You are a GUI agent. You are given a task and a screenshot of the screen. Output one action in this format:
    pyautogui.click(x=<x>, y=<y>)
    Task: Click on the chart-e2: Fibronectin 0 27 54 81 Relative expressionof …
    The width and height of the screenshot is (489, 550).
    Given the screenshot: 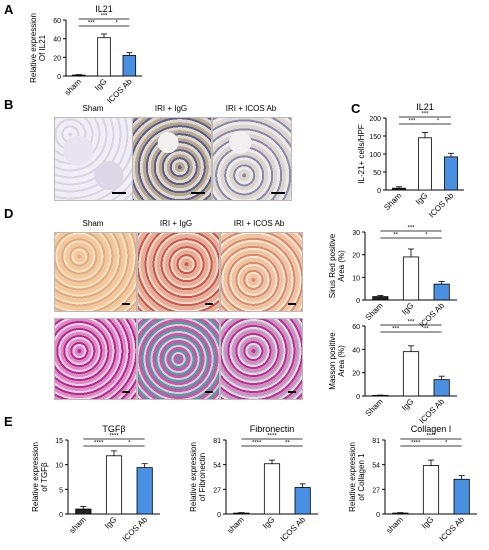 What is the action you would take?
    pyautogui.click(x=253, y=483)
    